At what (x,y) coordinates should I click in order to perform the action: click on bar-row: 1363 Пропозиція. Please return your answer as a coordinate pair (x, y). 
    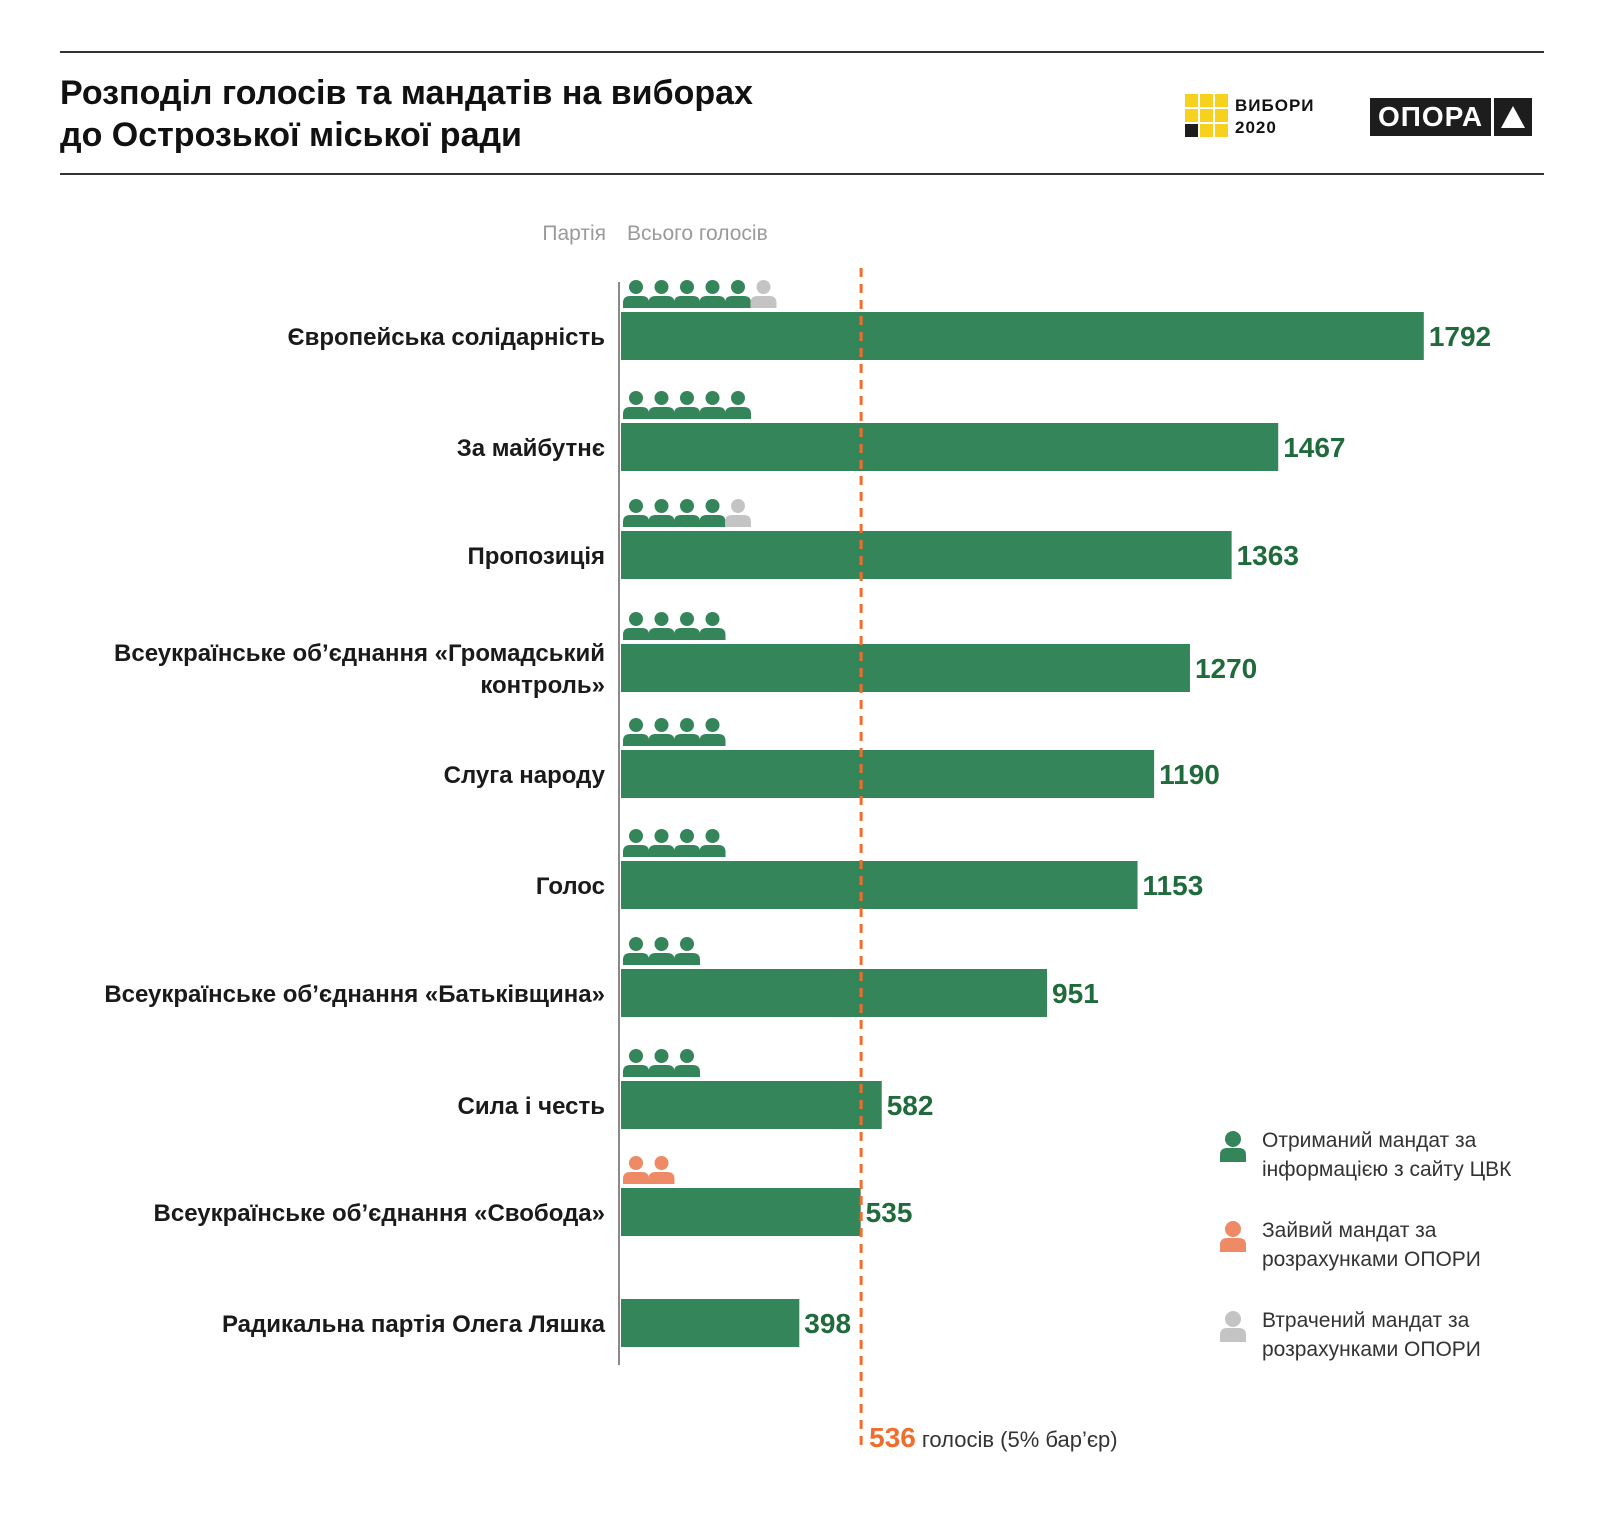
    Looking at the image, I should click on (883, 539).